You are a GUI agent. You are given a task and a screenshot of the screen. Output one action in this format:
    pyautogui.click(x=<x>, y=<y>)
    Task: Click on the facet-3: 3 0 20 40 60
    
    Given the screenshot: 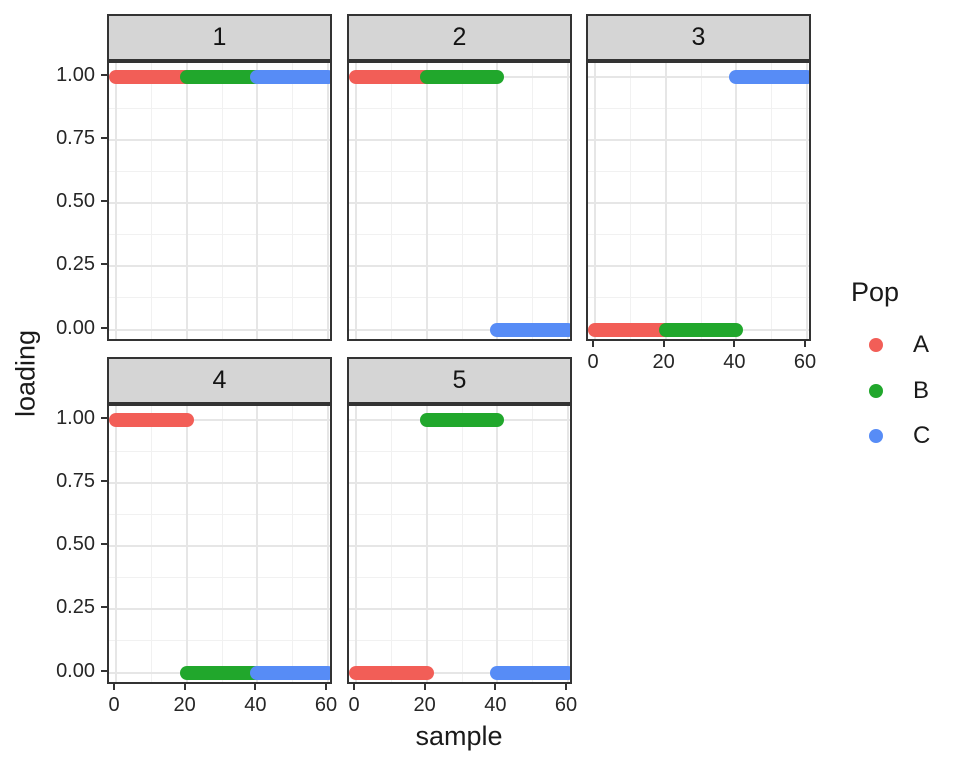 What is the action you would take?
    pyautogui.click(x=701, y=193)
    